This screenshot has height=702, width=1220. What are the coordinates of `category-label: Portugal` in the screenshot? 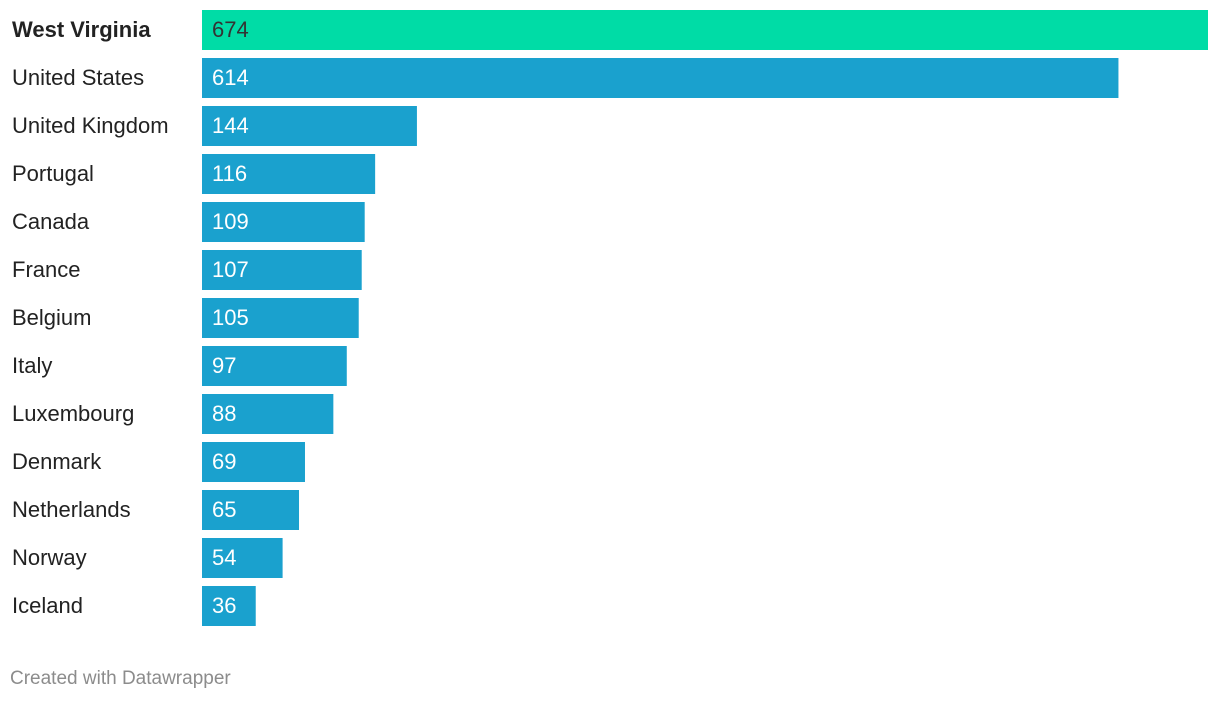 It's located at (53, 173).